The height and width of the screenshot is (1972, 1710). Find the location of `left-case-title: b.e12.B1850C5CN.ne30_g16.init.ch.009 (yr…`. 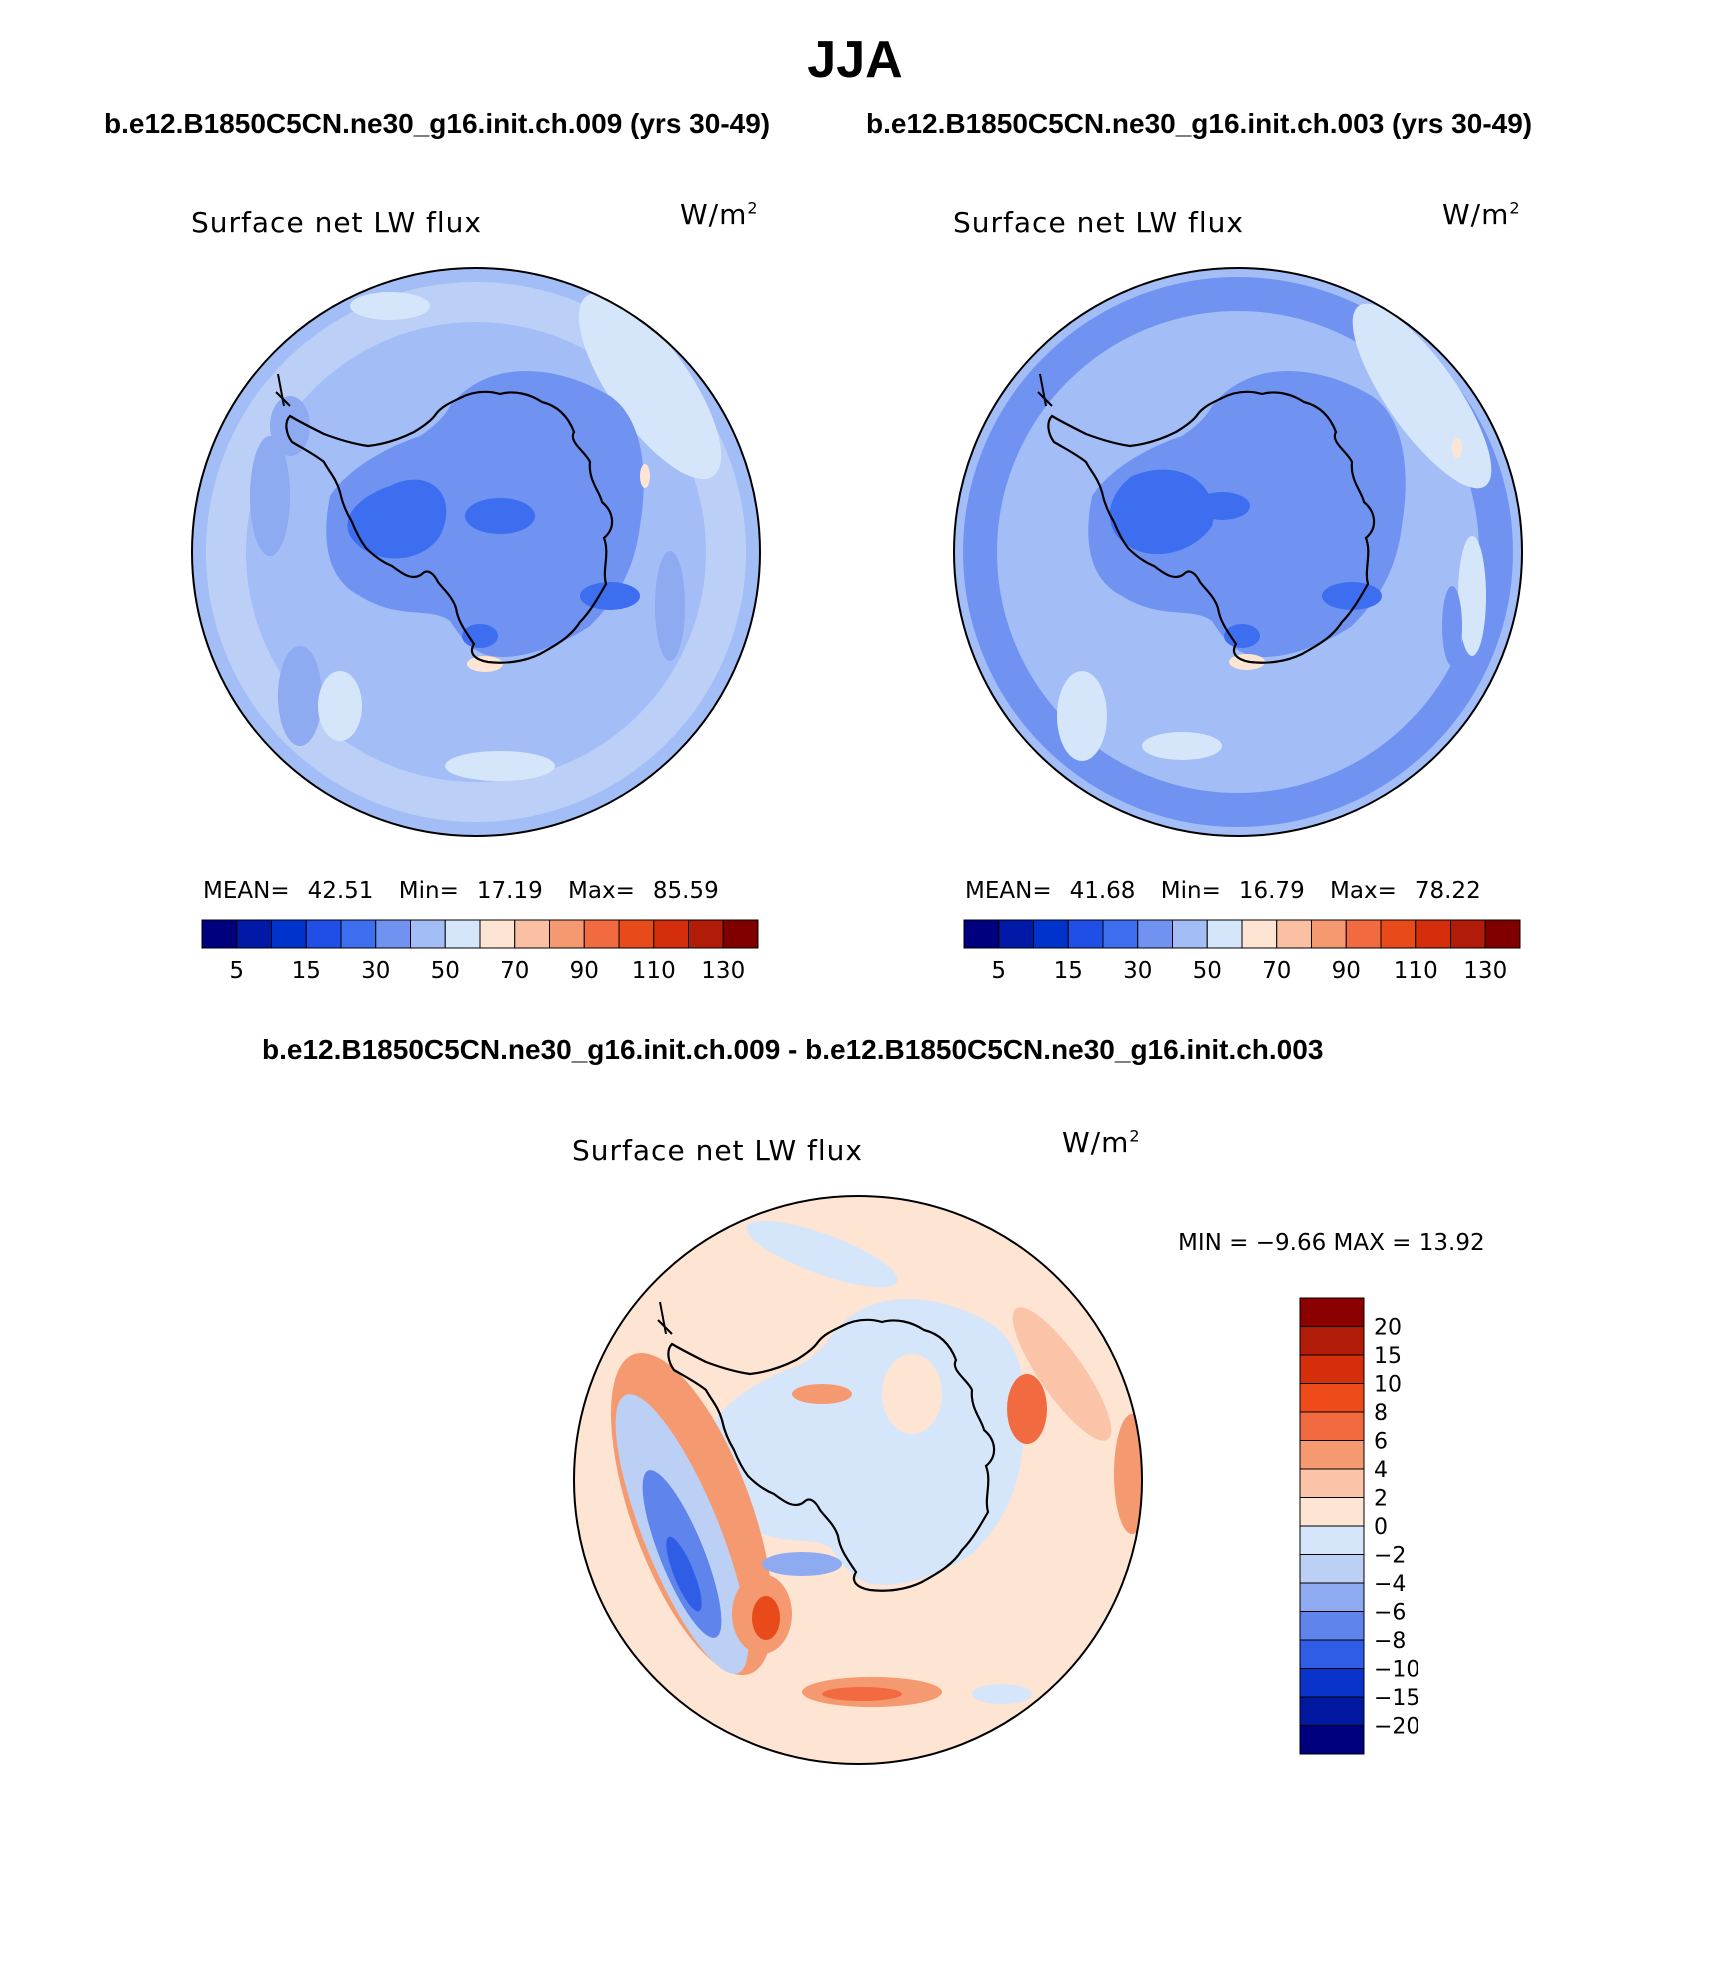

left-case-title: b.e12.B1850C5CN.ne30_g16.init.ch.009 (yr… is located at coordinates (437, 123).